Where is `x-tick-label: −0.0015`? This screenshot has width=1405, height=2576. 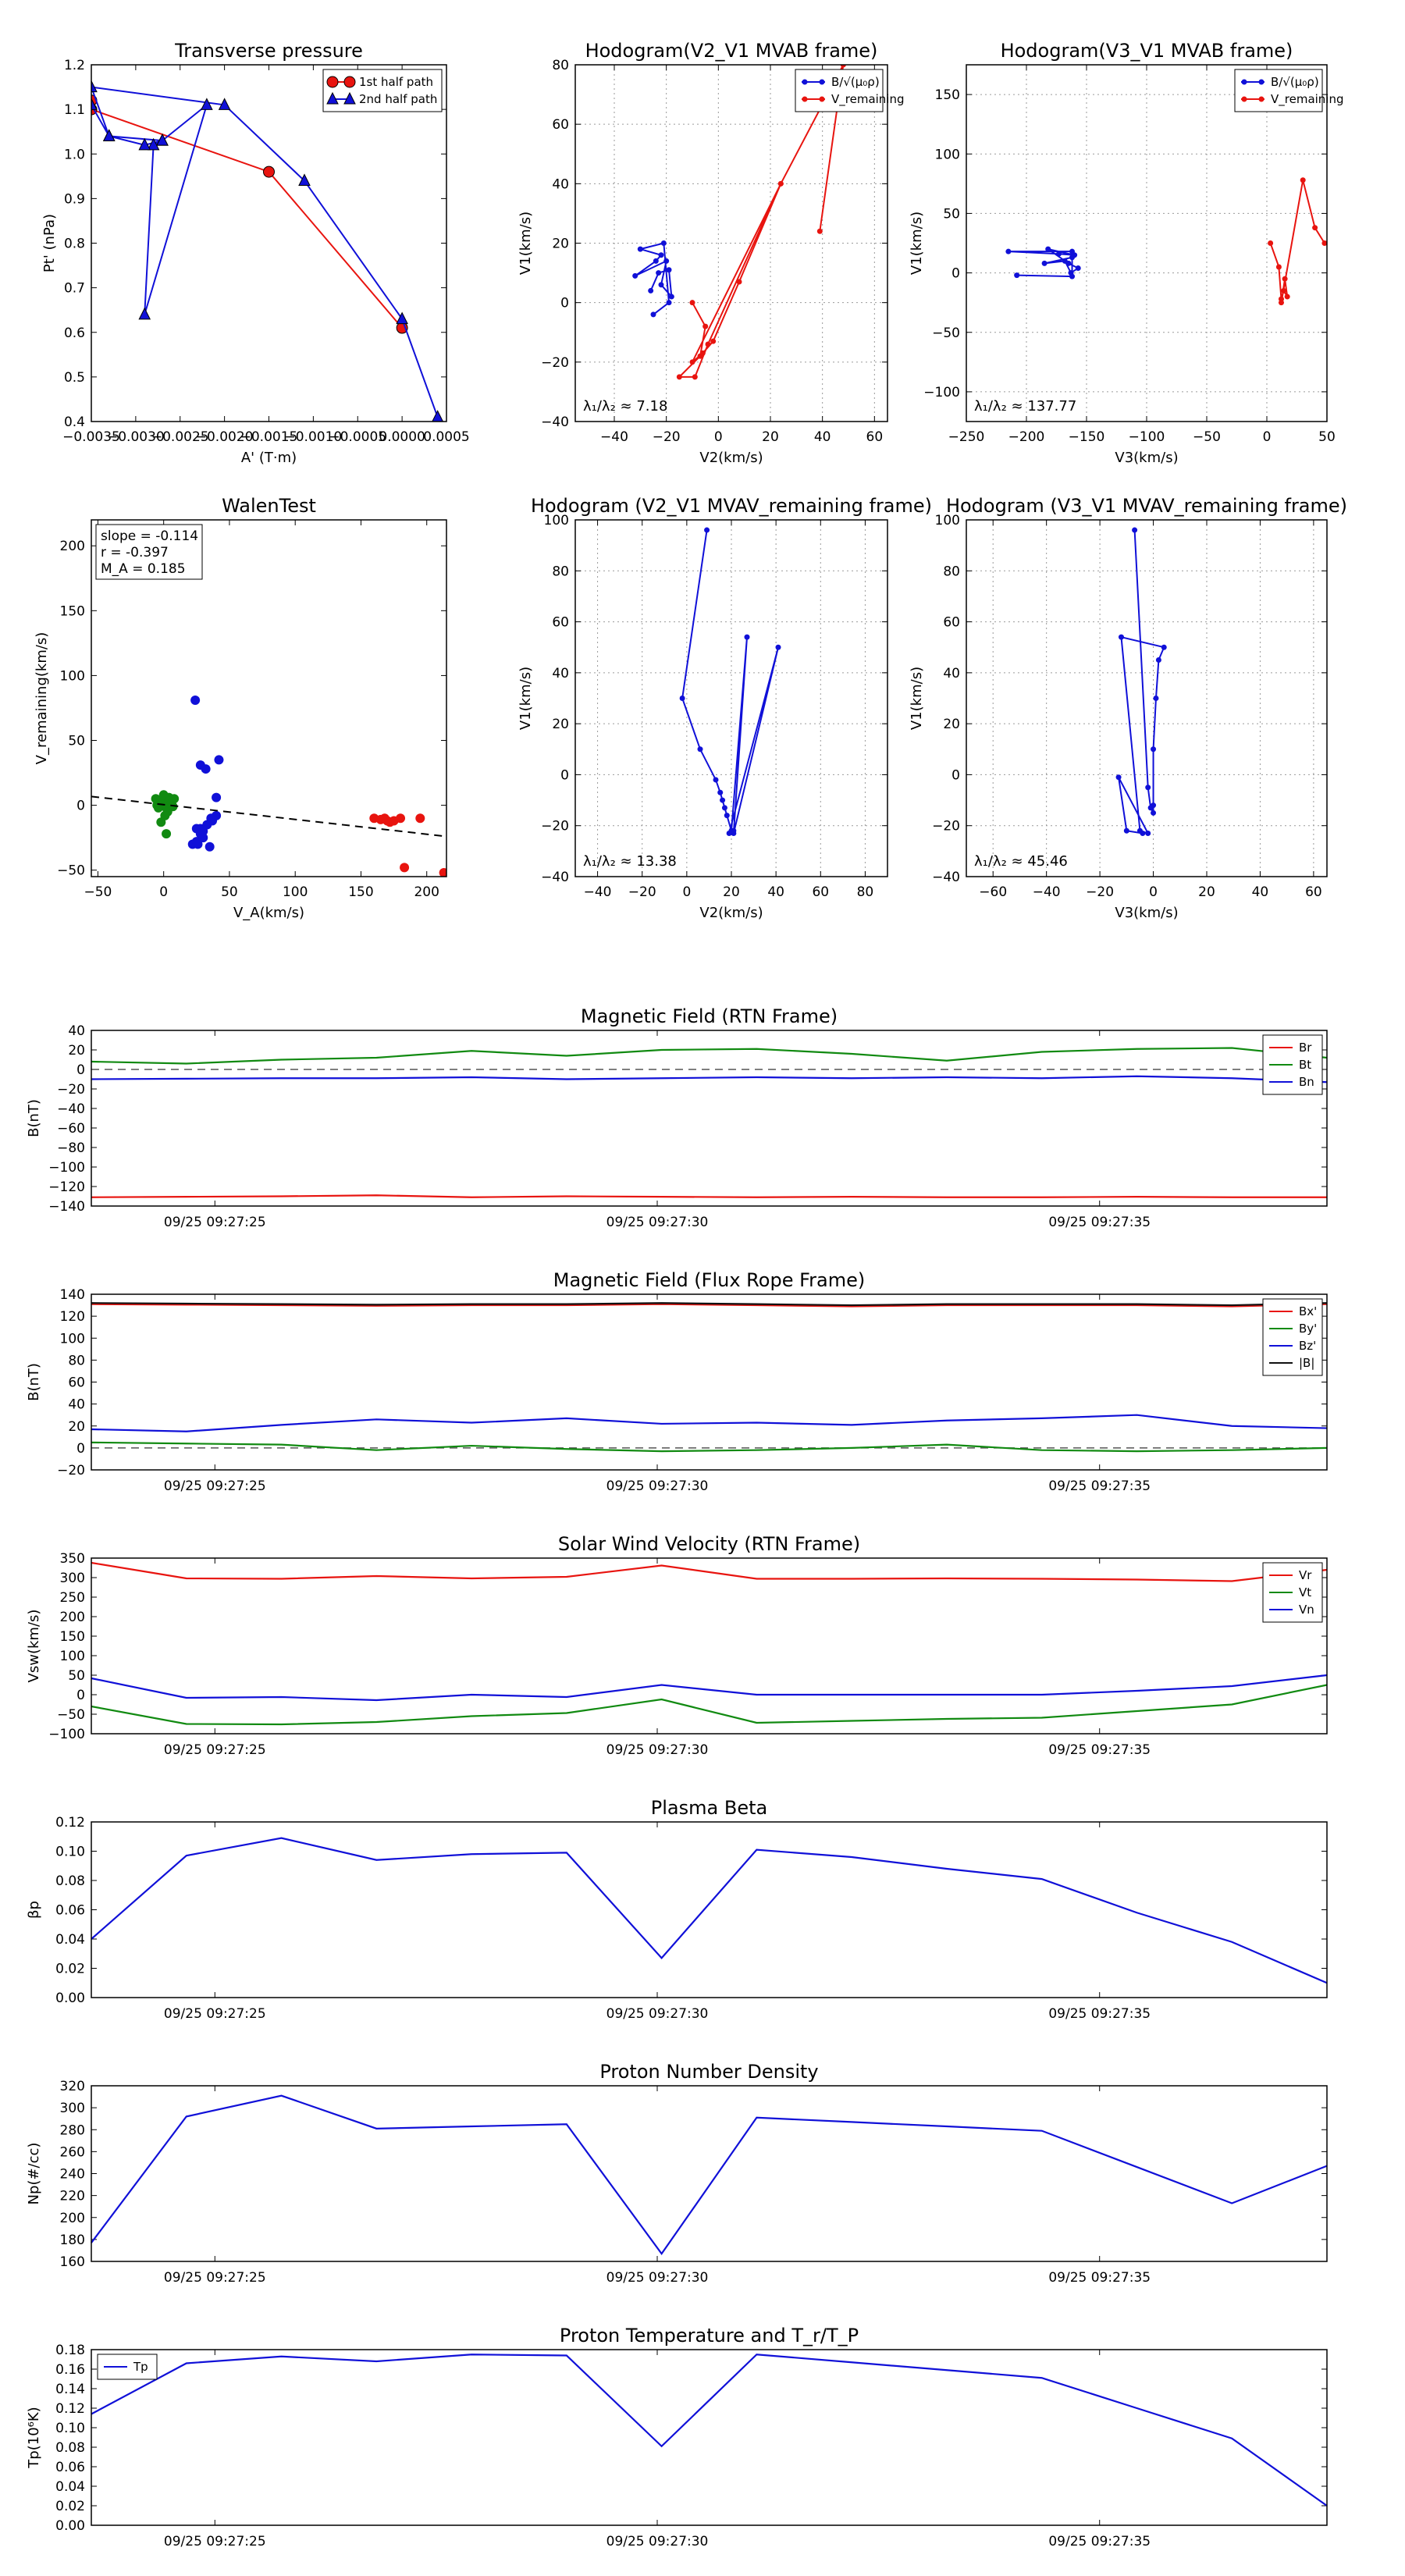
x-tick-label: −0.0015 is located at coordinates (269, 437).